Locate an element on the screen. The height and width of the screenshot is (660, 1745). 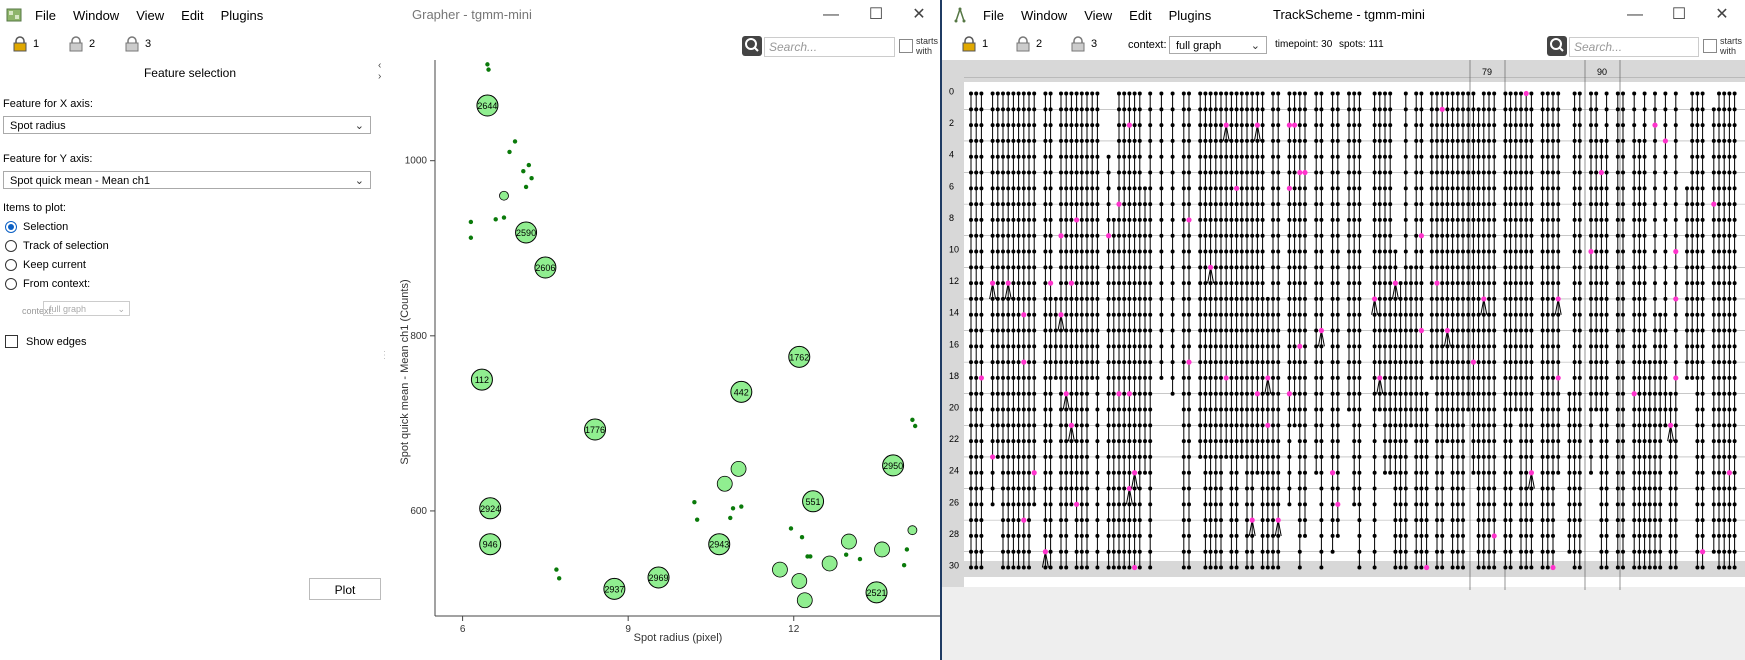
labeled-data-point: 2606 is located at coordinates (545, 267).